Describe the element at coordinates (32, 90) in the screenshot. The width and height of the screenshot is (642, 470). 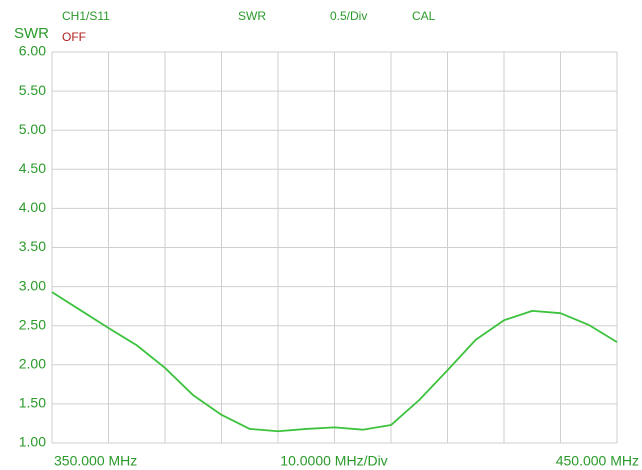
I see `y-tick-label: 5.50` at that location.